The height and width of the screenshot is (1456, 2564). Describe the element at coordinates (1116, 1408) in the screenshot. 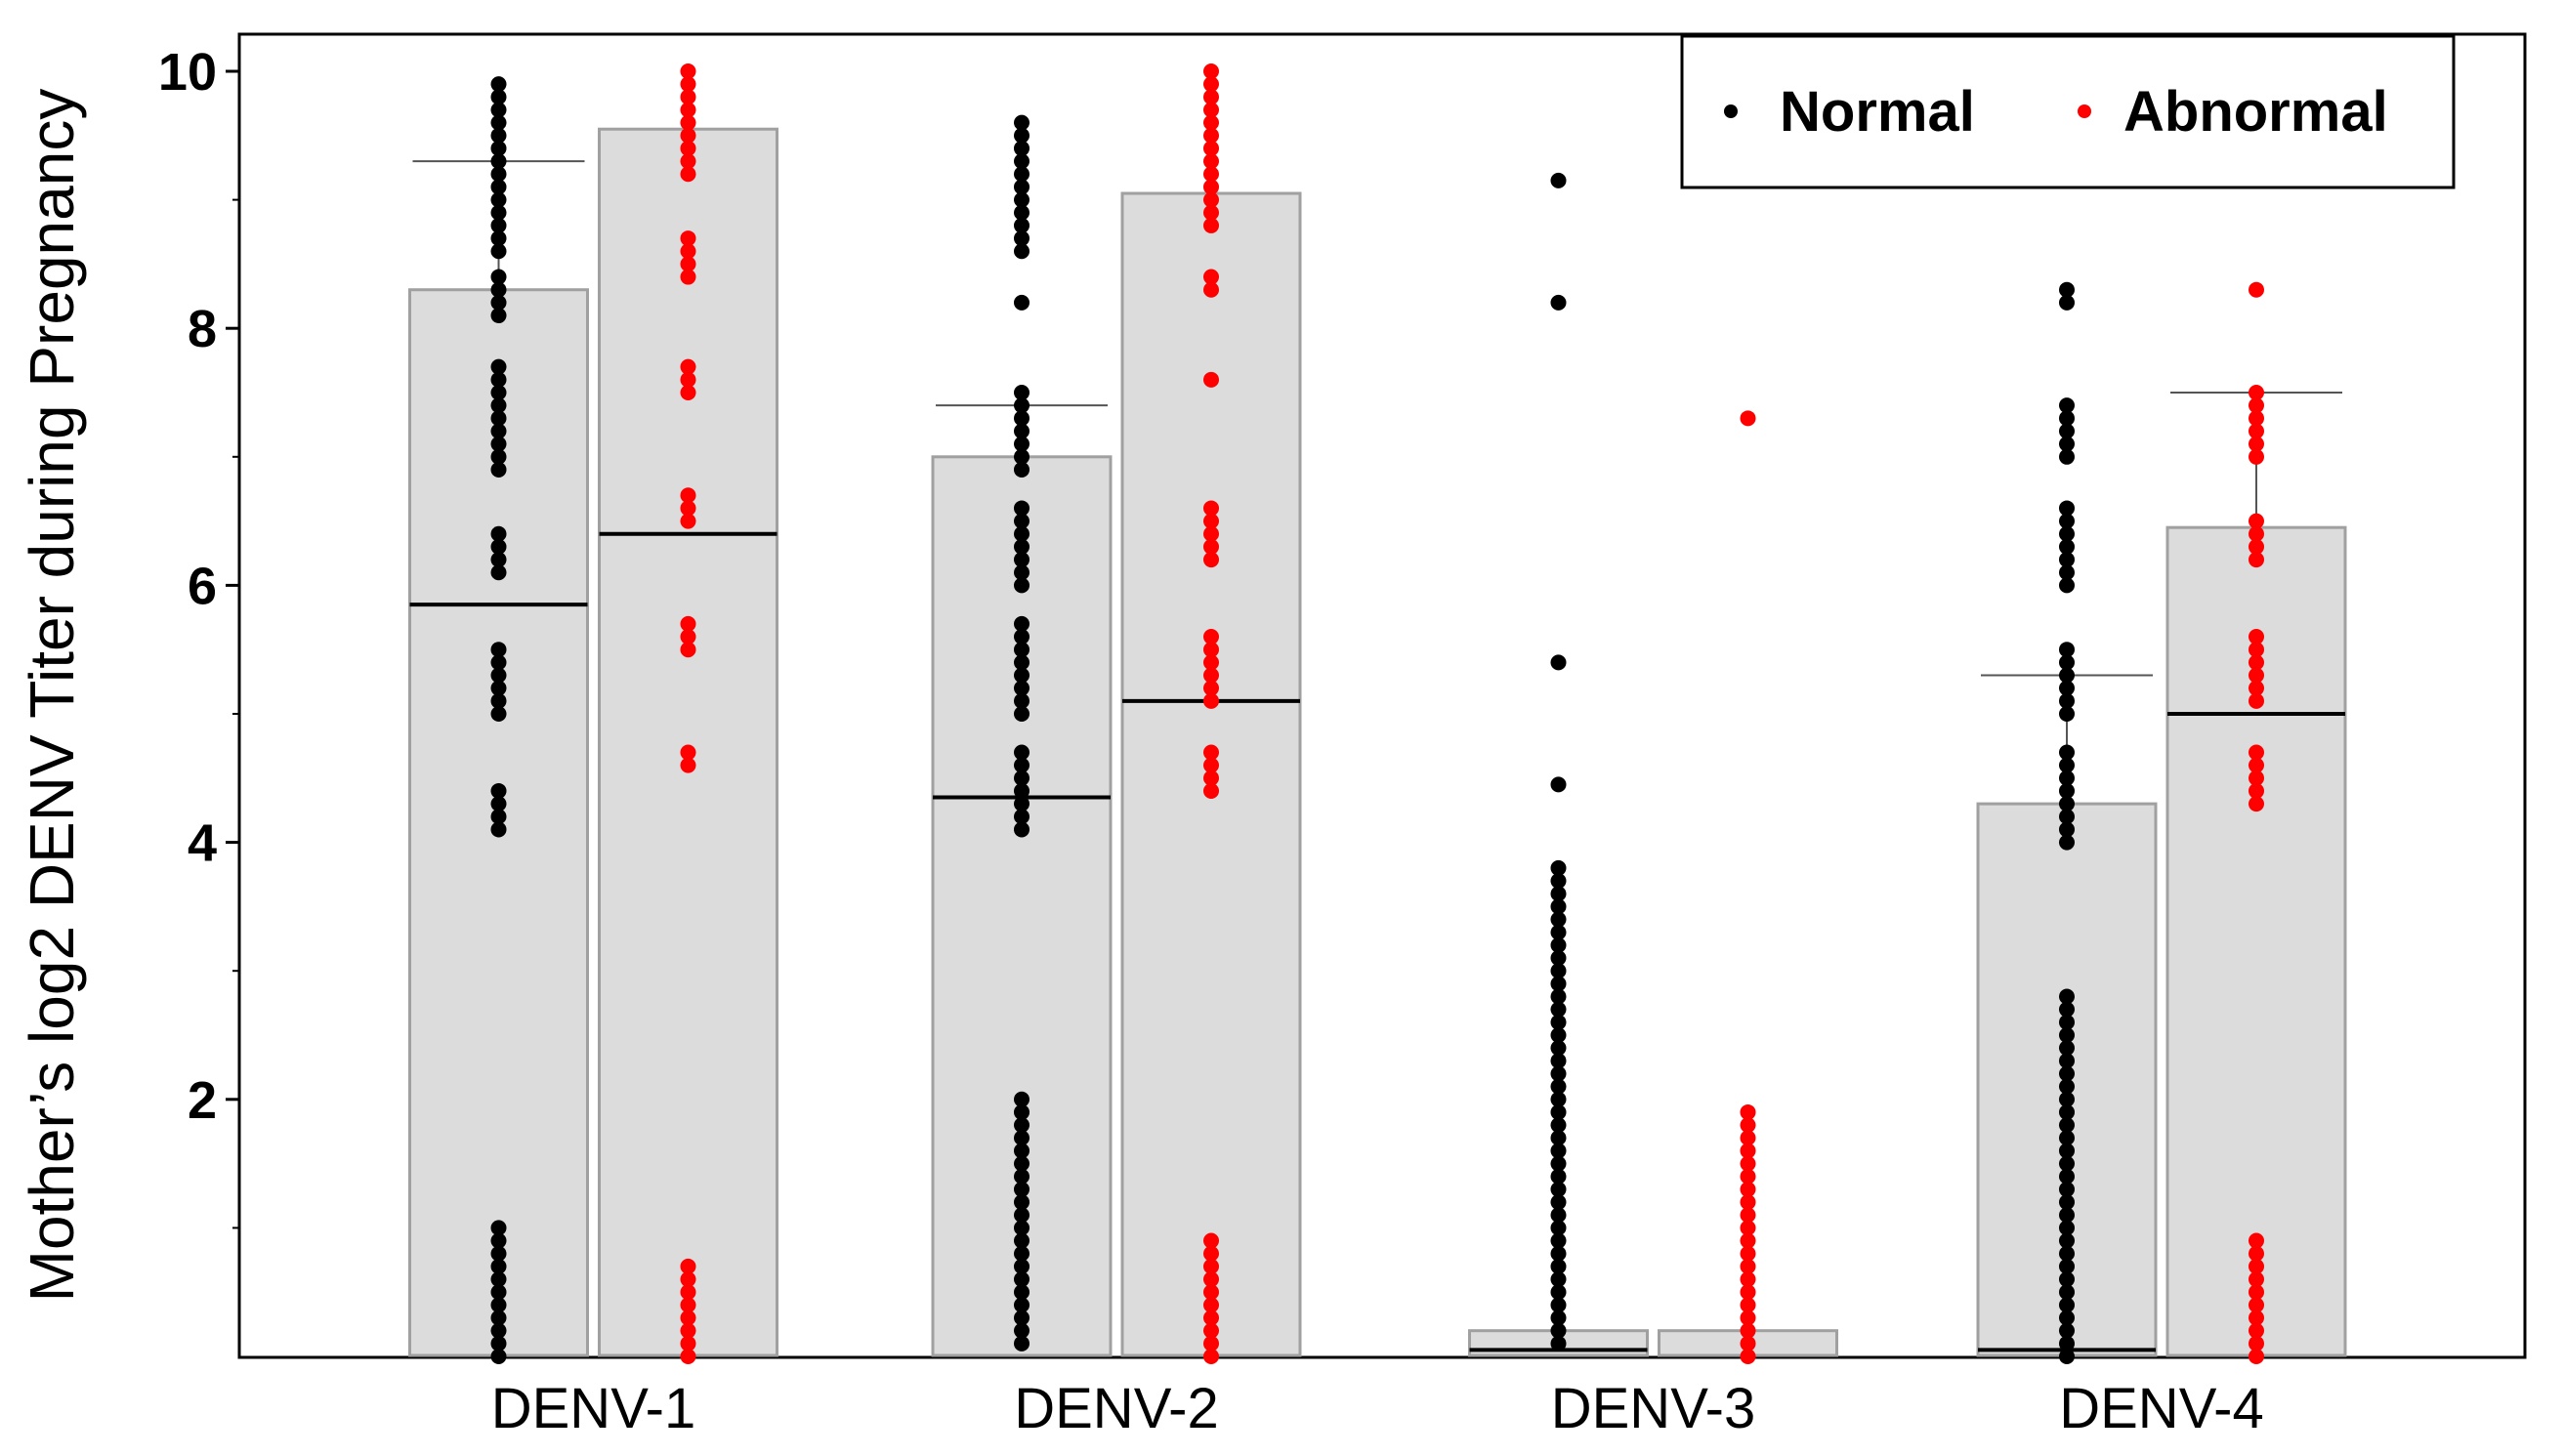

I see `x-tick-label-denv-2: DENV-2` at that location.